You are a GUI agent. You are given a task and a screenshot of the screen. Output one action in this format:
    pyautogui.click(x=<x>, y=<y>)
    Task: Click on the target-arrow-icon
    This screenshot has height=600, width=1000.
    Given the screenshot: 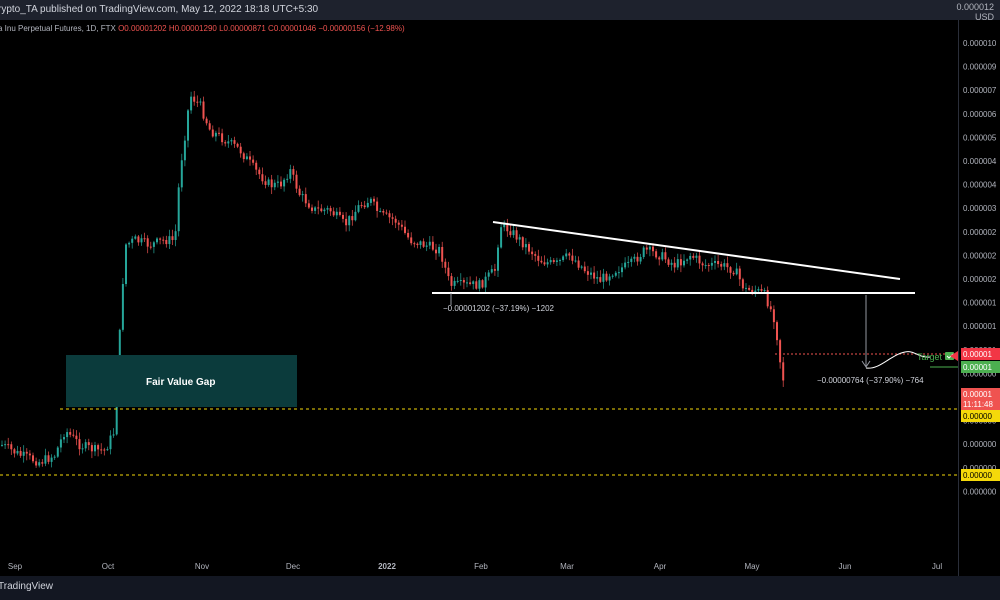 What is the action you would take?
    pyautogui.click(x=954, y=356)
    